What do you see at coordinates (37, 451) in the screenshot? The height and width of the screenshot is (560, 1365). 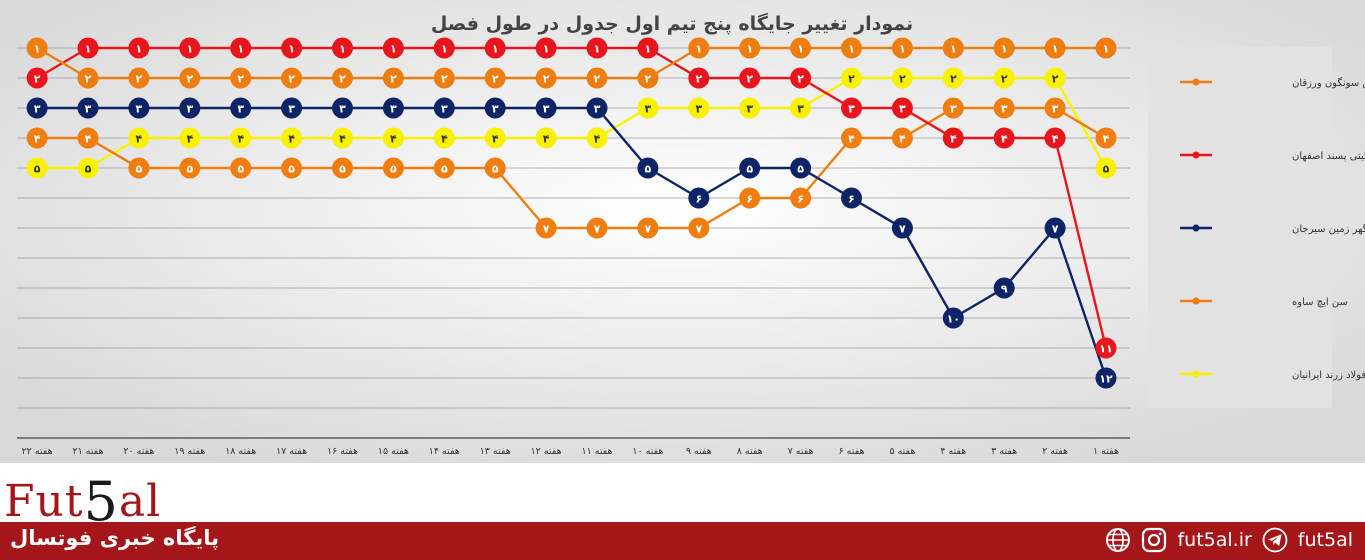 I see `x-tick-label: هفته ۲۲` at bounding box center [37, 451].